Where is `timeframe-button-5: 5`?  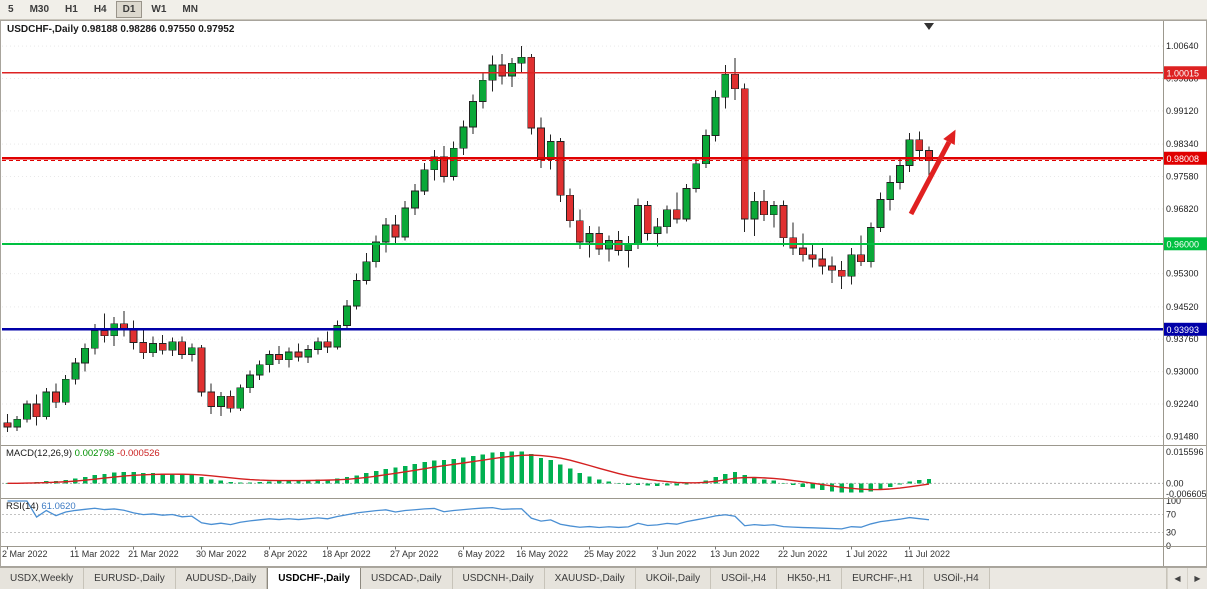
timeframe-button-5: 5 is located at coordinates (11, 9).